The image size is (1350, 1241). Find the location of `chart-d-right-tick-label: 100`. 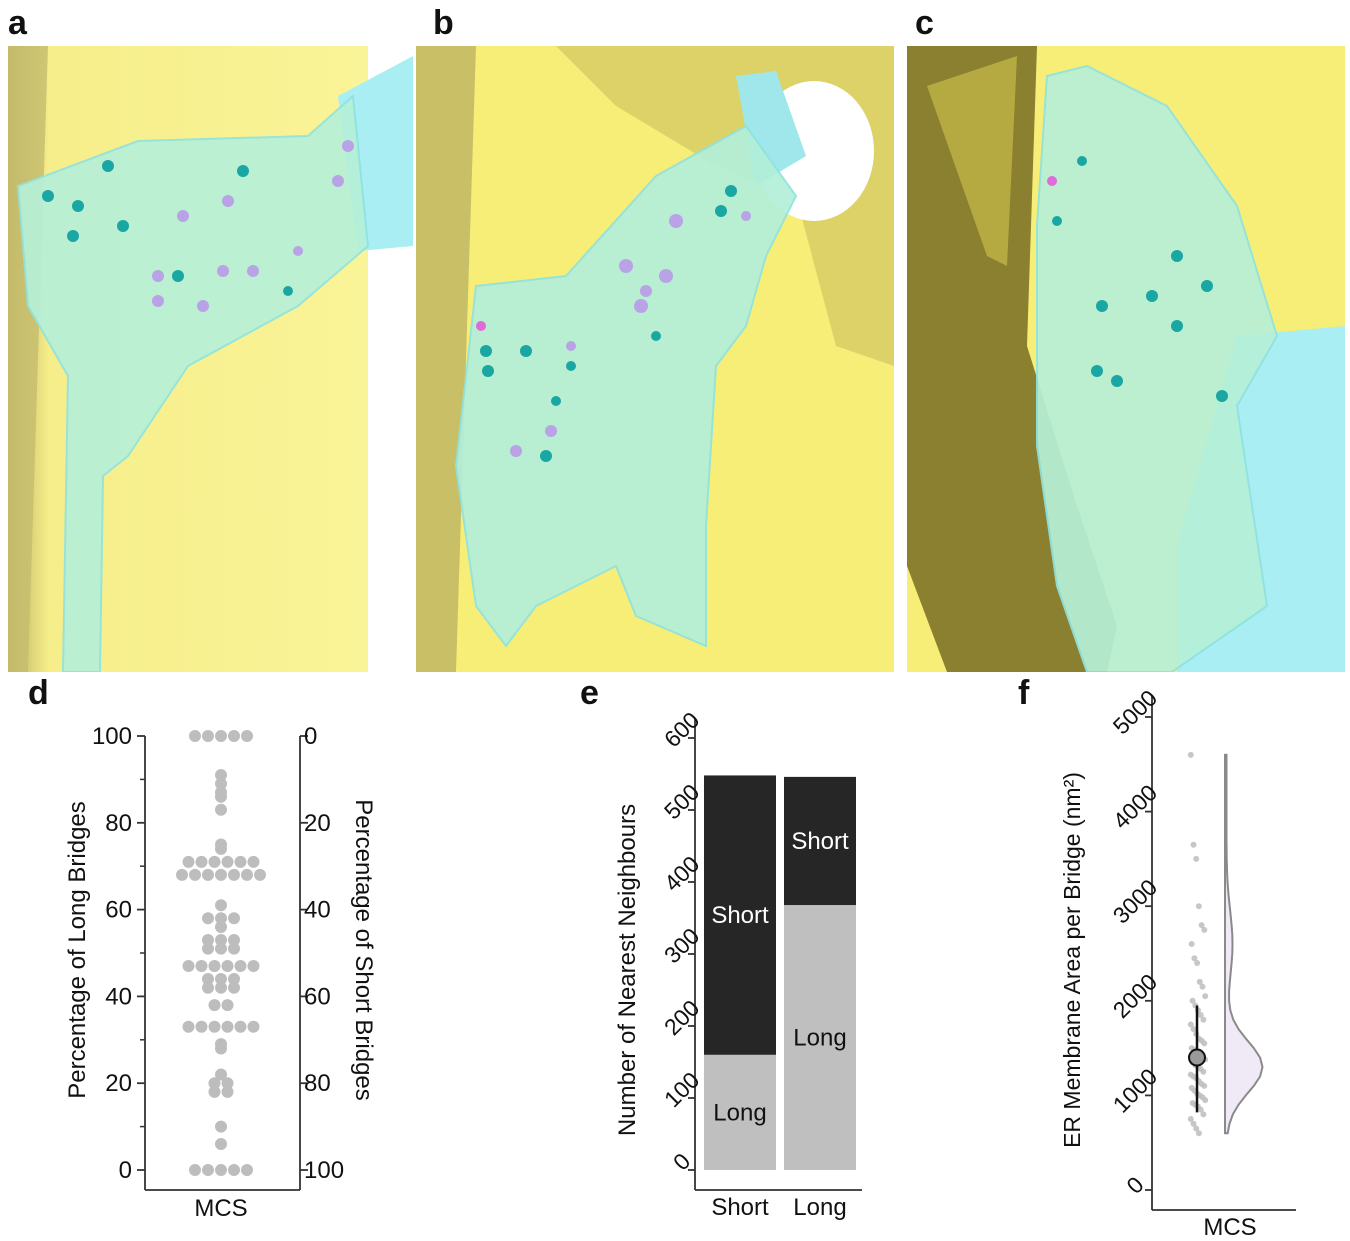

chart-d-right-tick-label: 100 is located at coordinates (324, 1170).